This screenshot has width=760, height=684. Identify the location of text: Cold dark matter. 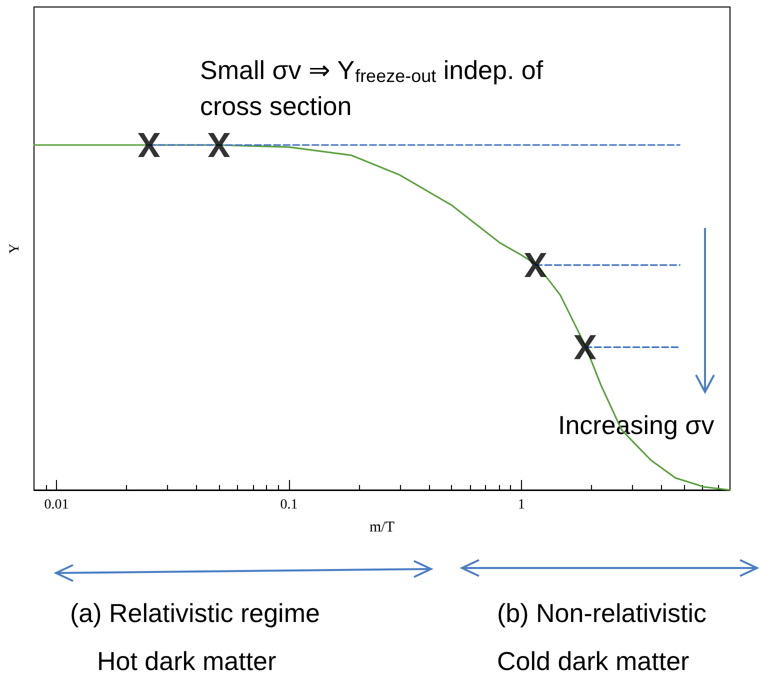
(593, 661).